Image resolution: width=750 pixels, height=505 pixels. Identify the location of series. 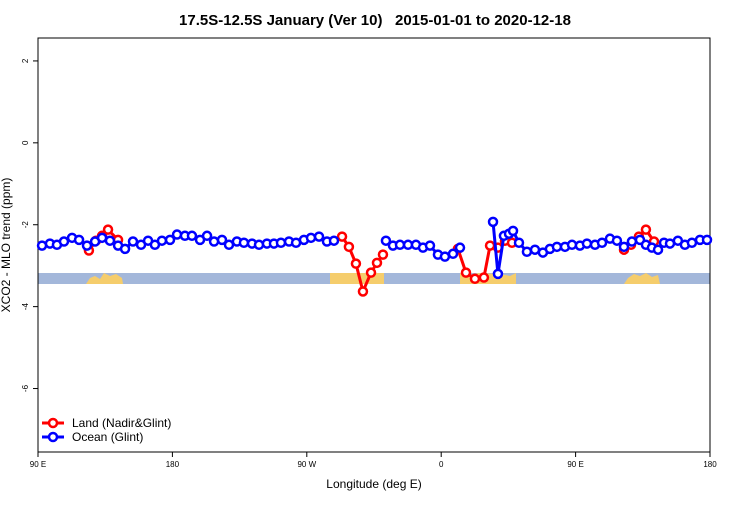
(374, 248).